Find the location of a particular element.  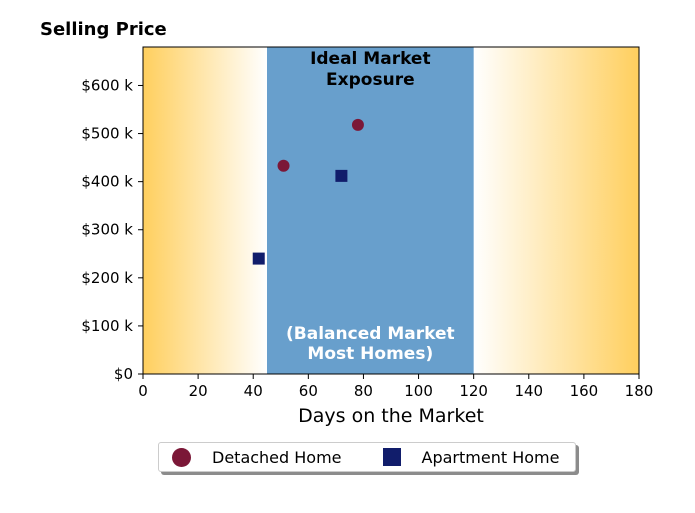

band-label-top-line1: Ideal Market is located at coordinates (370, 59).